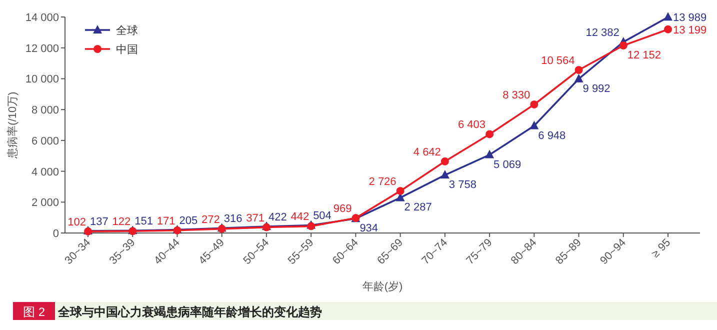 The height and width of the screenshot is (330, 717). I want to click on data-label: 4 642, so click(427, 152).